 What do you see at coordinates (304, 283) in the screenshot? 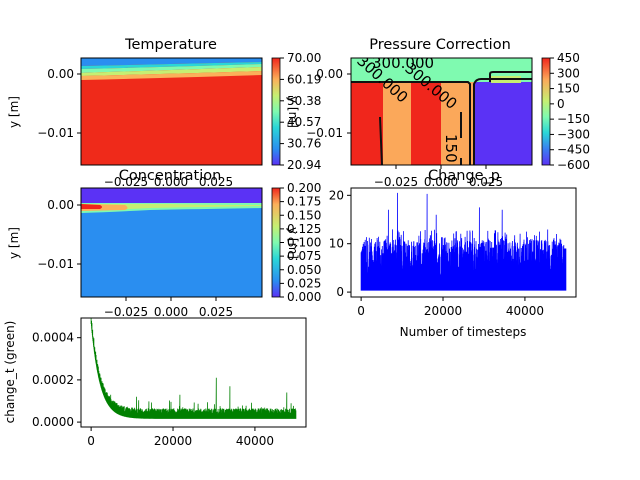
I see `concentration-colorbar-tick-label: 0.025` at bounding box center [304, 283].